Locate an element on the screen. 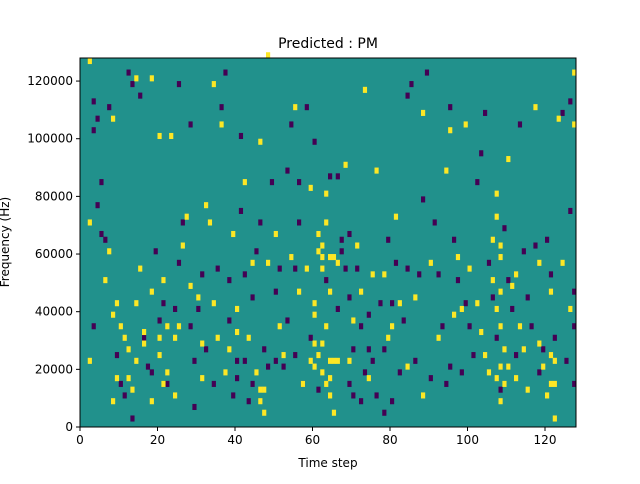 The height and width of the screenshot is (484, 640). x-tick-label: 80 is located at coordinates (389, 440).